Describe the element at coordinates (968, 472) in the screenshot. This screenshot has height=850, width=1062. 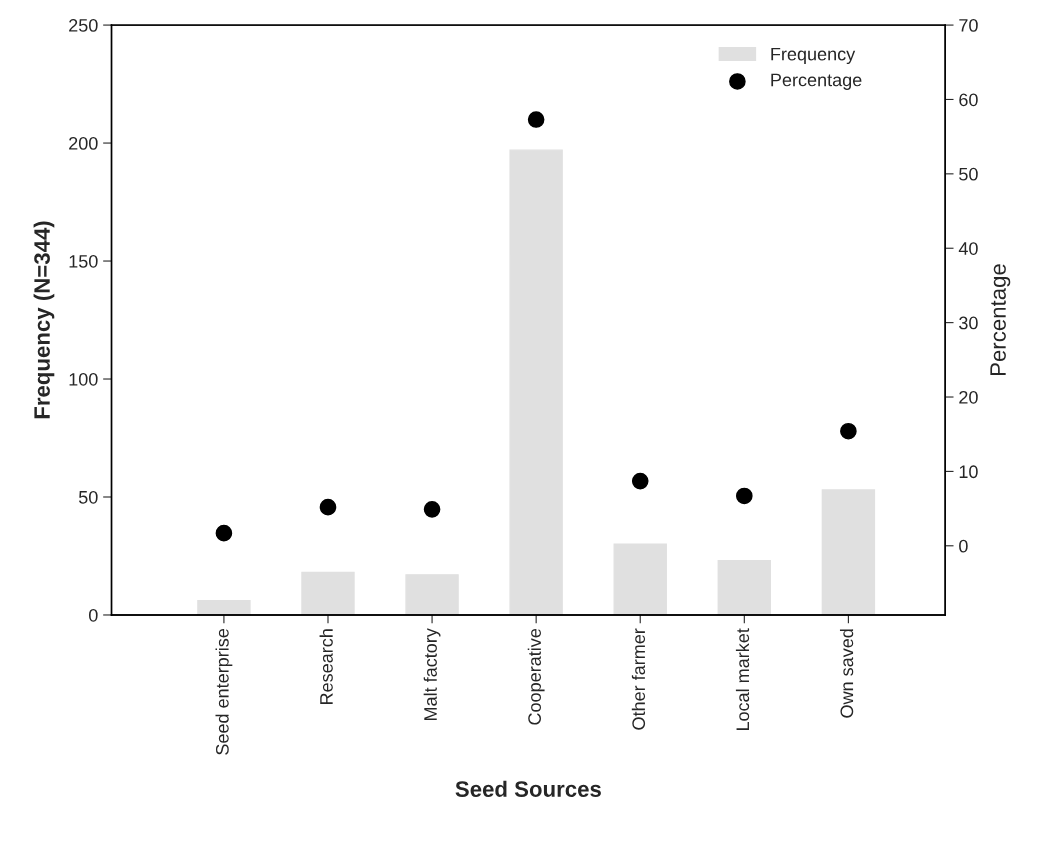
I see `y2-tick-label: 10` at that location.